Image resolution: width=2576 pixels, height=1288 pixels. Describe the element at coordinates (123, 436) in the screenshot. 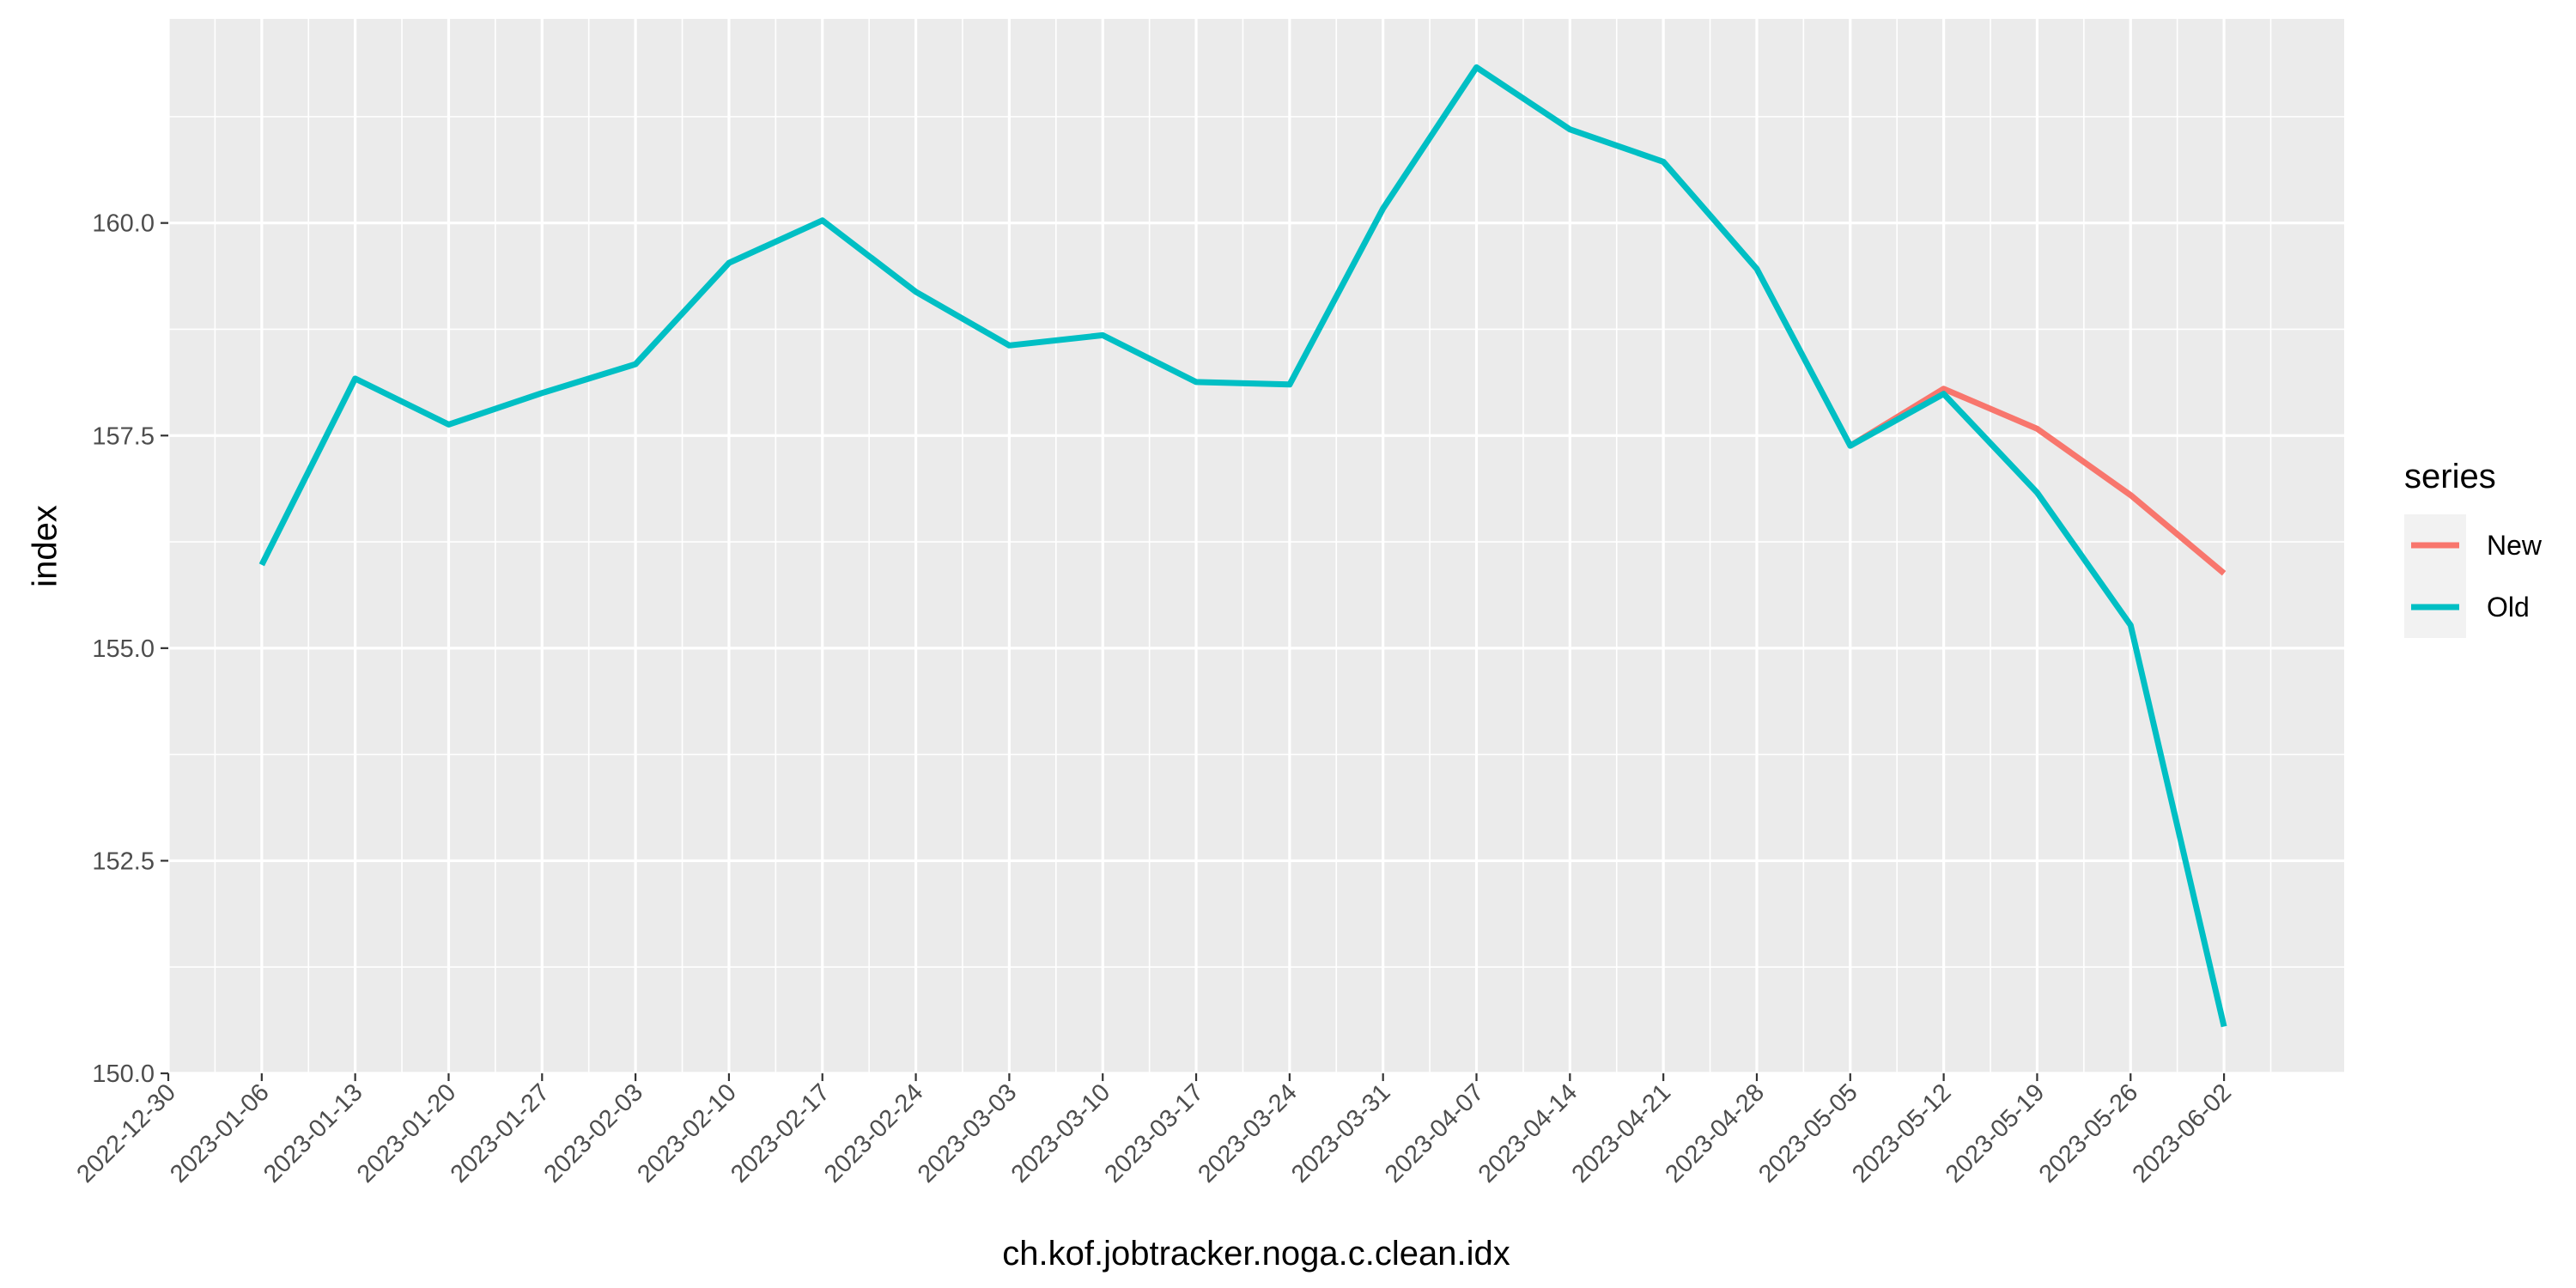

I see `y-tick-label: 157.5` at that location.